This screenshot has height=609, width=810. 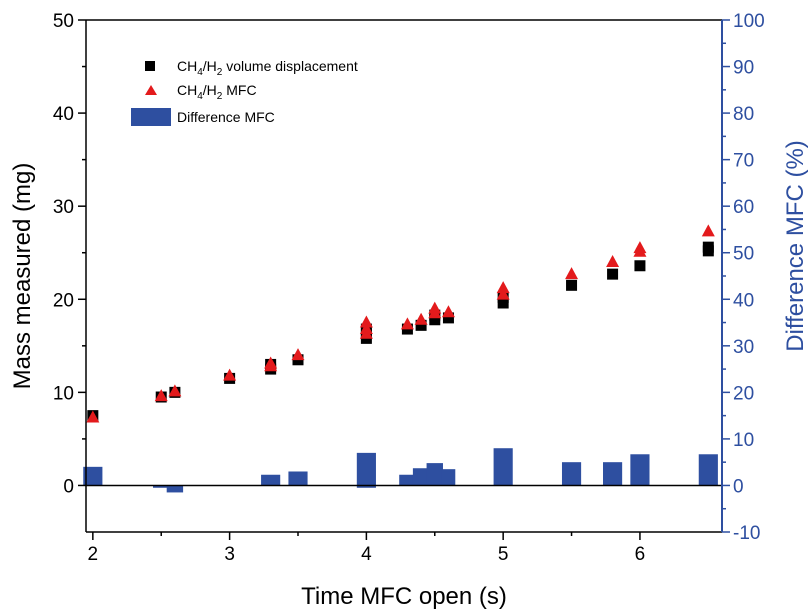 What do you see at coordinates (743, 207) in the screenshot?
I see `y2-tick-label: 60` at bounding box center [743, 207].